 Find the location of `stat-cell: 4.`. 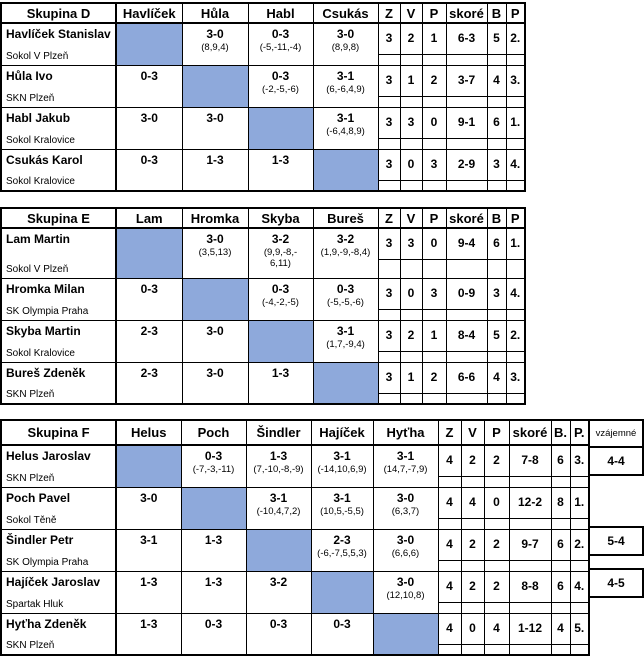

stat-cell: 4. is located at coordinates (579, 592).